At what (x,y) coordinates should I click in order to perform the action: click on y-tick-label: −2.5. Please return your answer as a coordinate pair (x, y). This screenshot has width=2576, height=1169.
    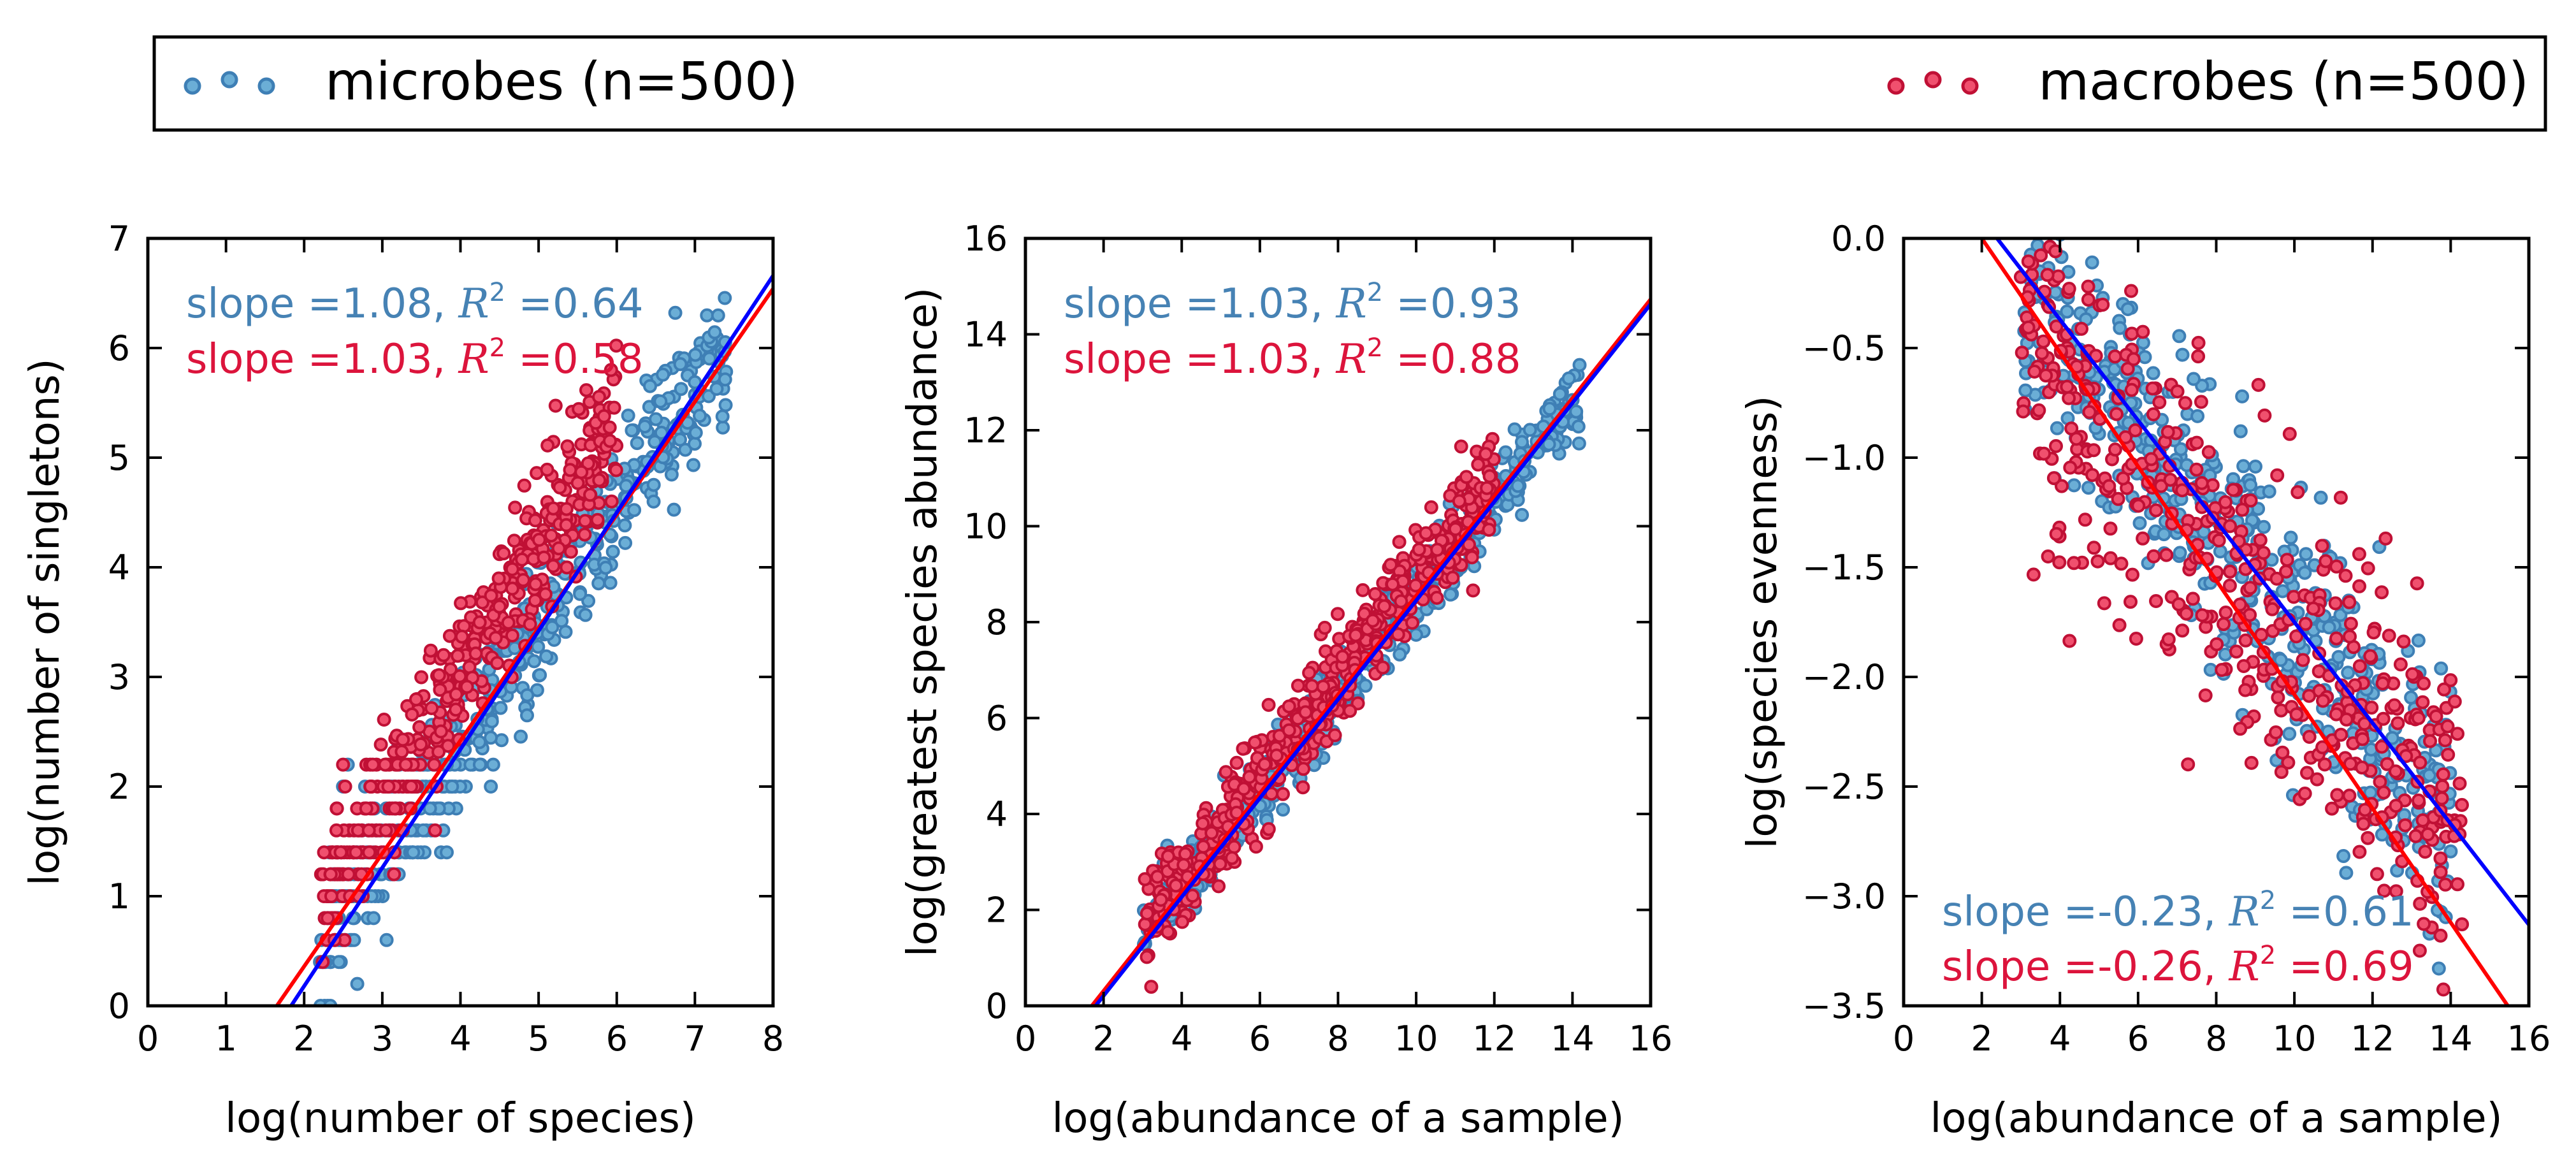
    Looking at the image, I should click on (1844, 787).